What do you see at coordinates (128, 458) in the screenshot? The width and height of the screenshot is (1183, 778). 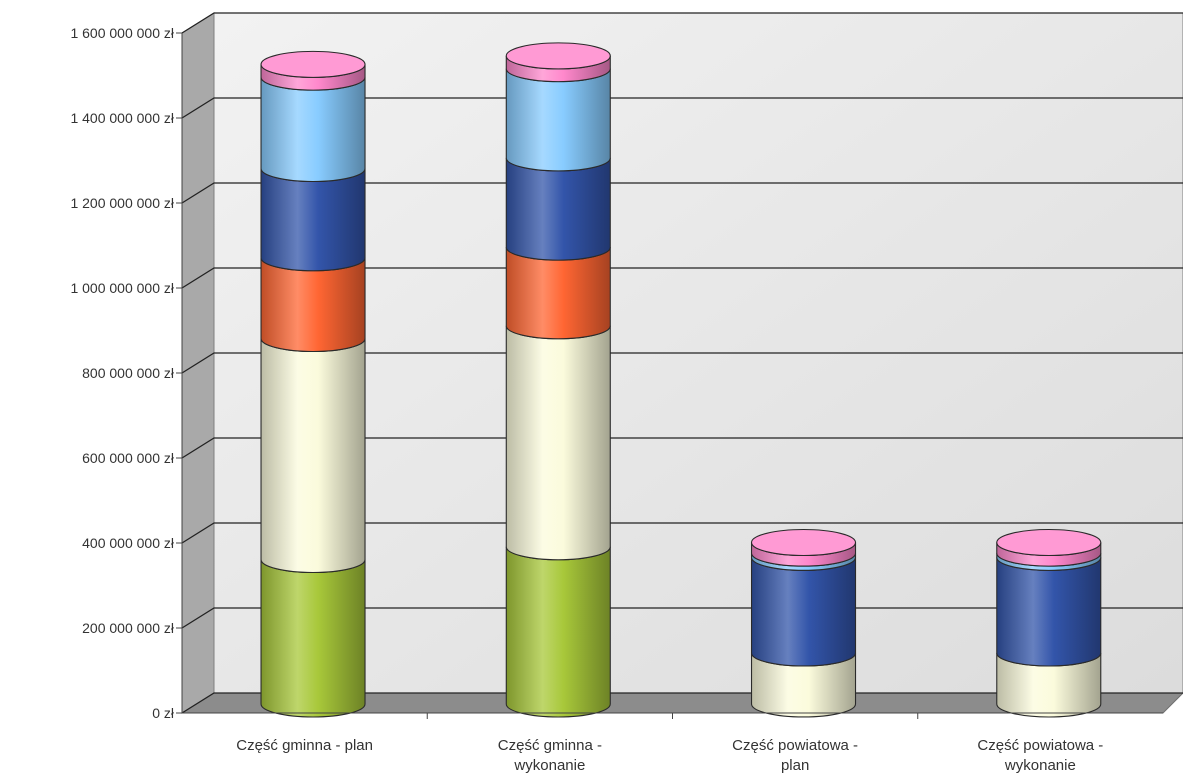 I see `y-tick-label: 600 000 000 zł` at bounding box center [128, 458].